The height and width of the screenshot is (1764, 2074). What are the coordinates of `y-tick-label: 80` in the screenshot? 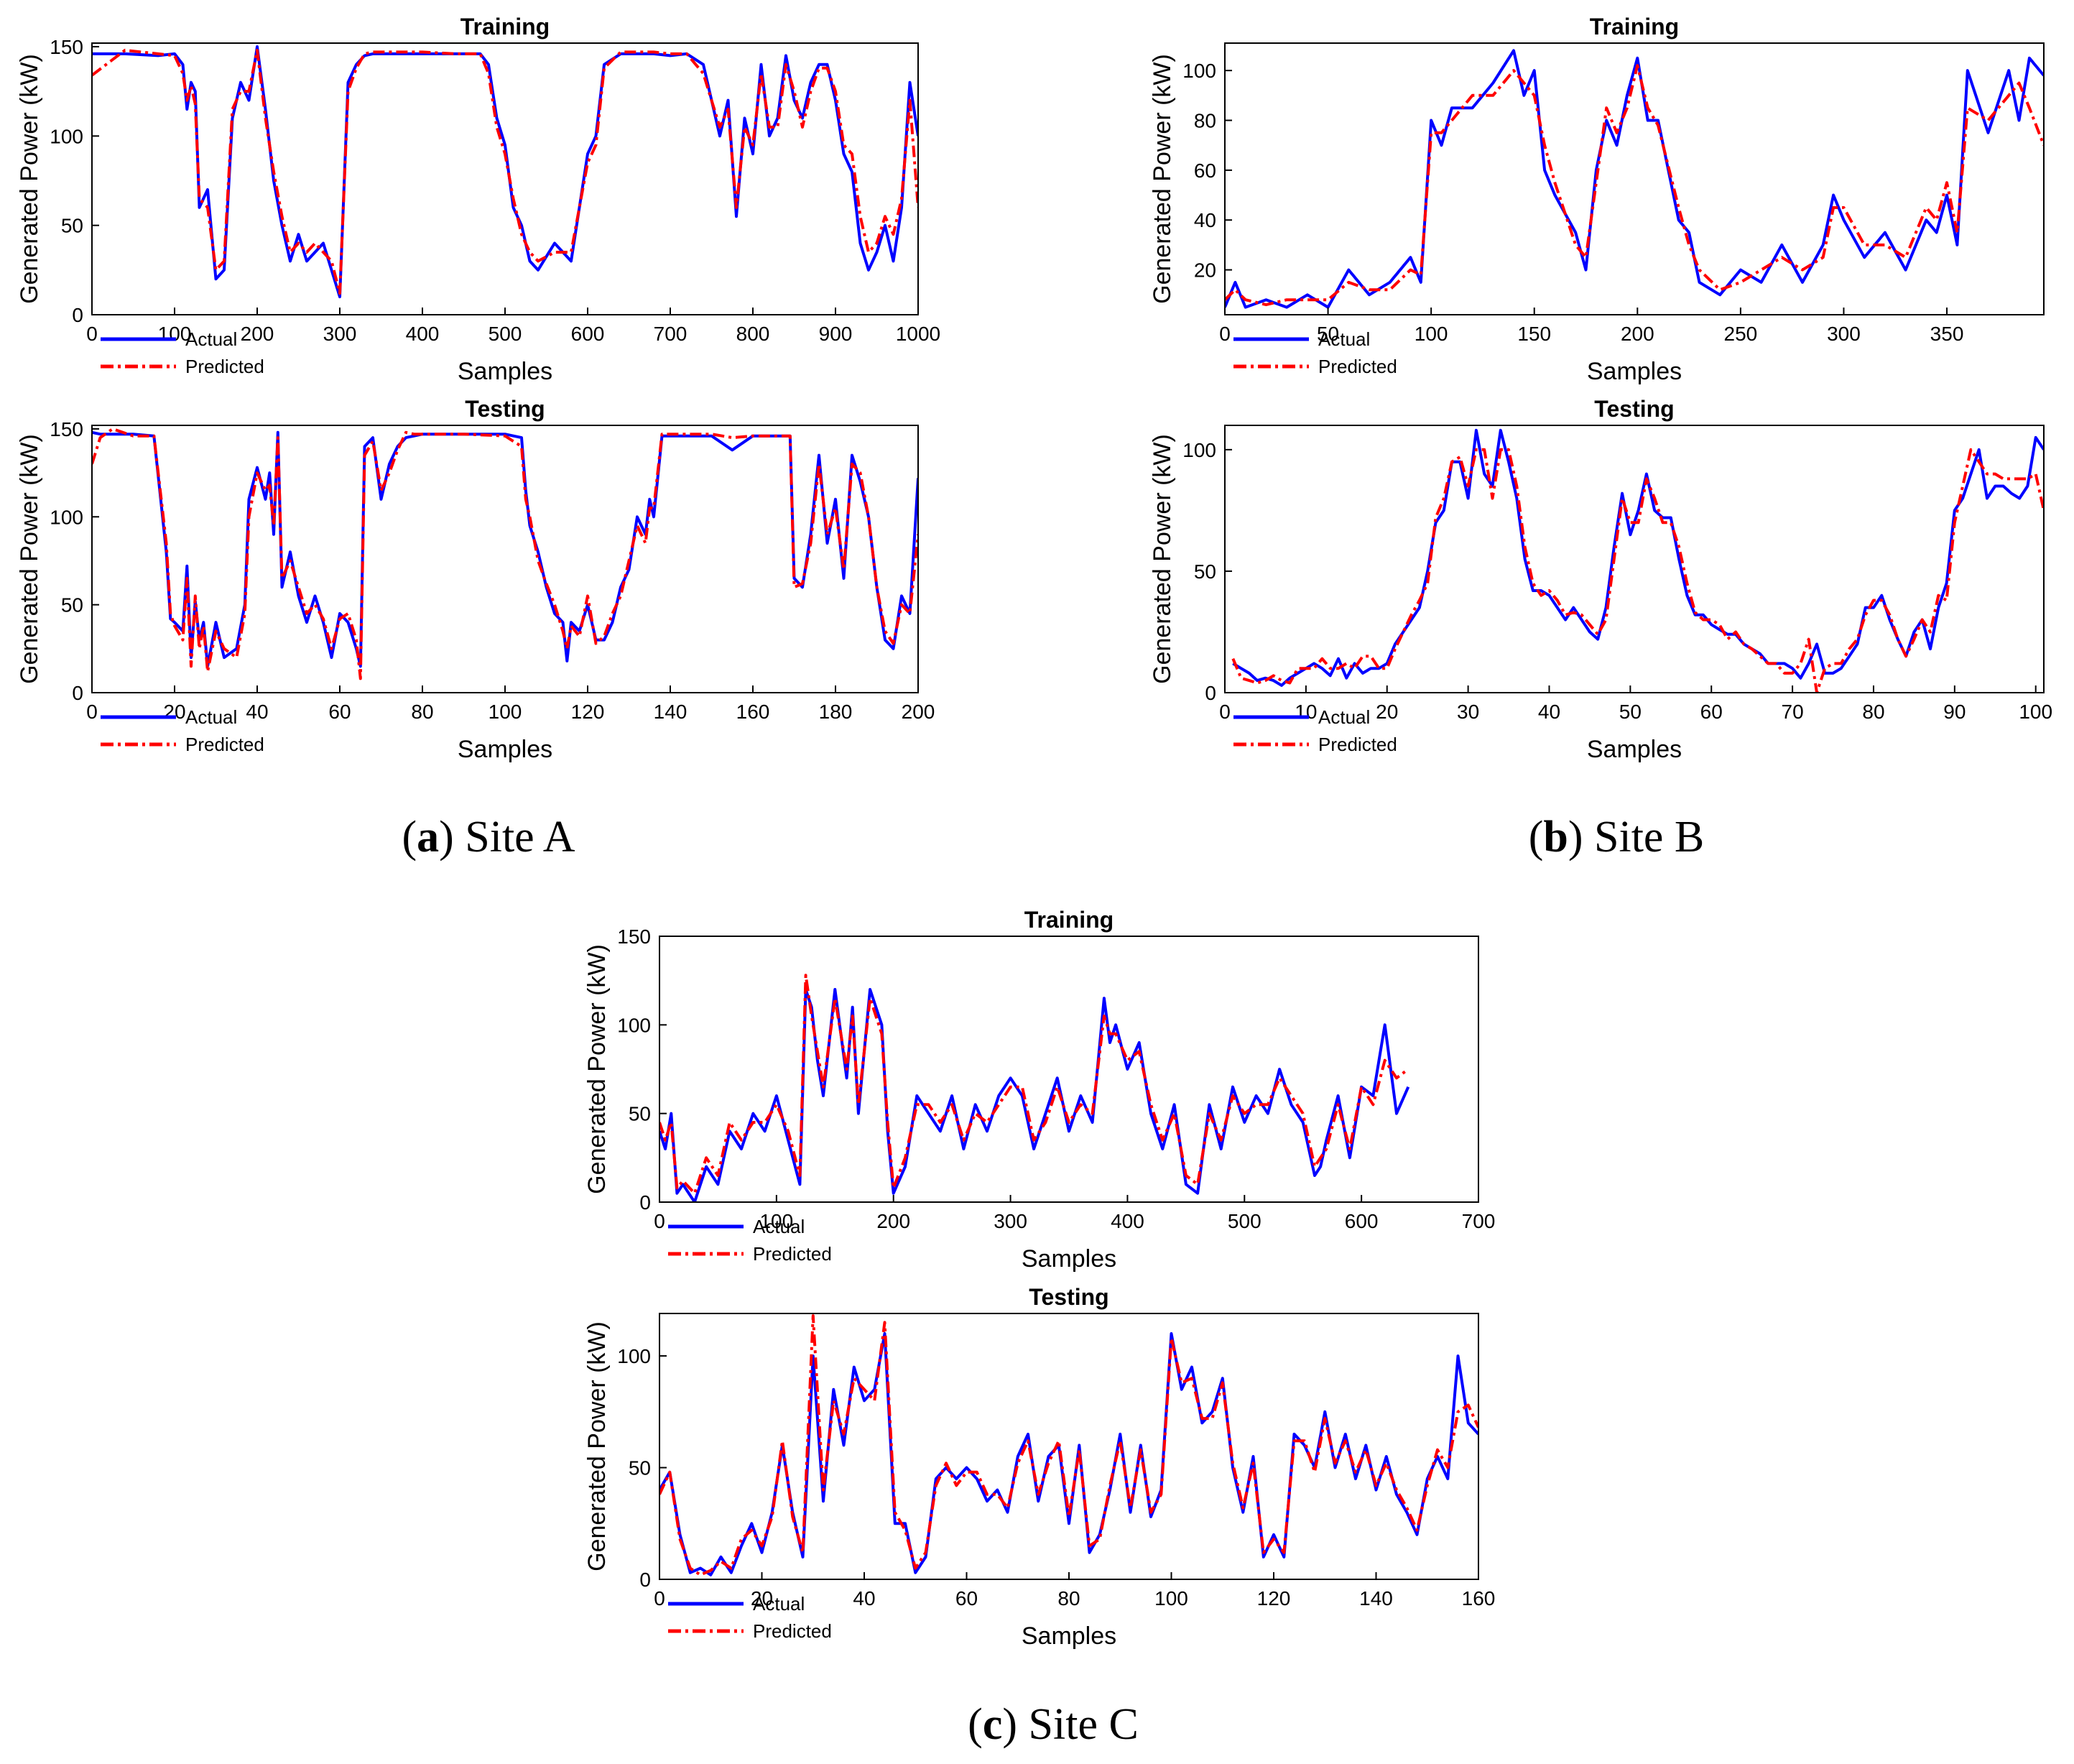 It's located at (1205, 121).